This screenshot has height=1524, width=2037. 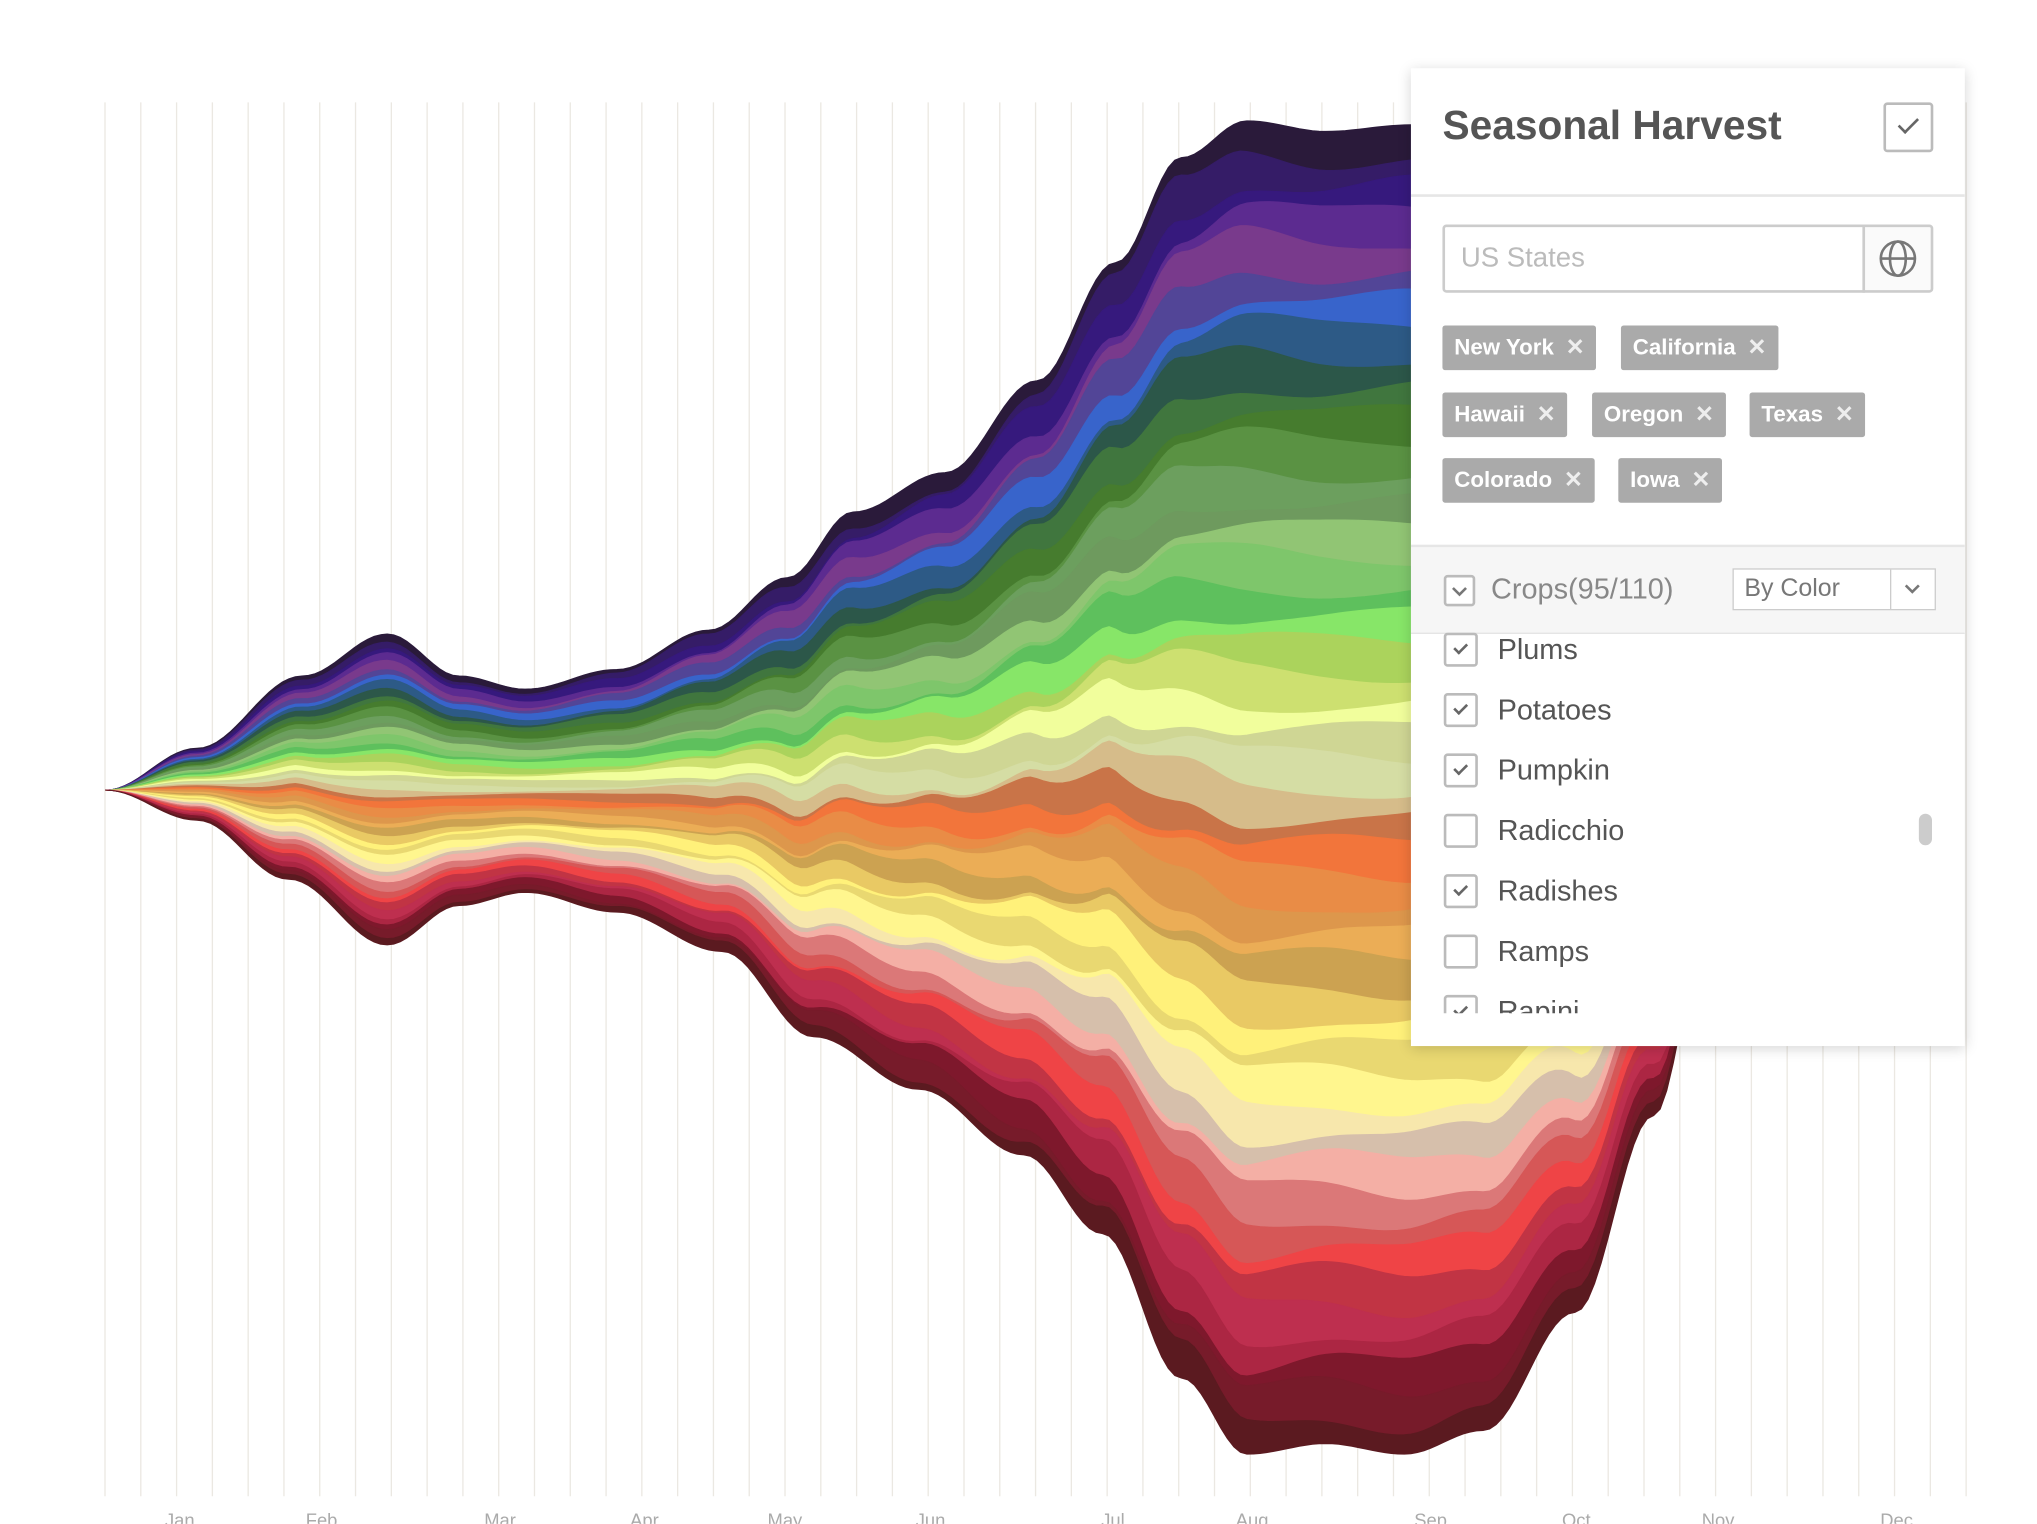 What do you see at coordinates (322, 1516) in the screenshot?
I see `month-label: Feb` at bounding box center [322, 1516].